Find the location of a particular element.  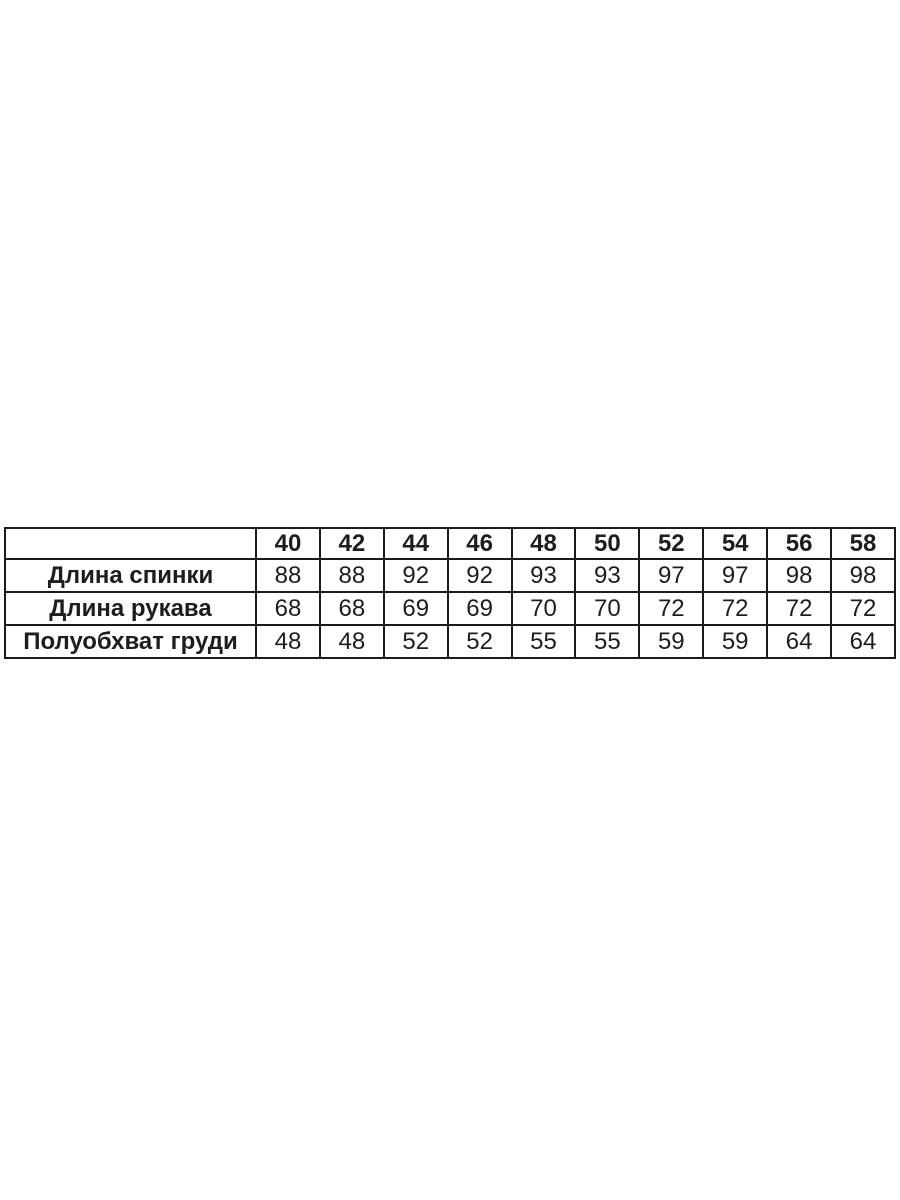

header-size-cell: 46 is located at coordinates (479, 543).